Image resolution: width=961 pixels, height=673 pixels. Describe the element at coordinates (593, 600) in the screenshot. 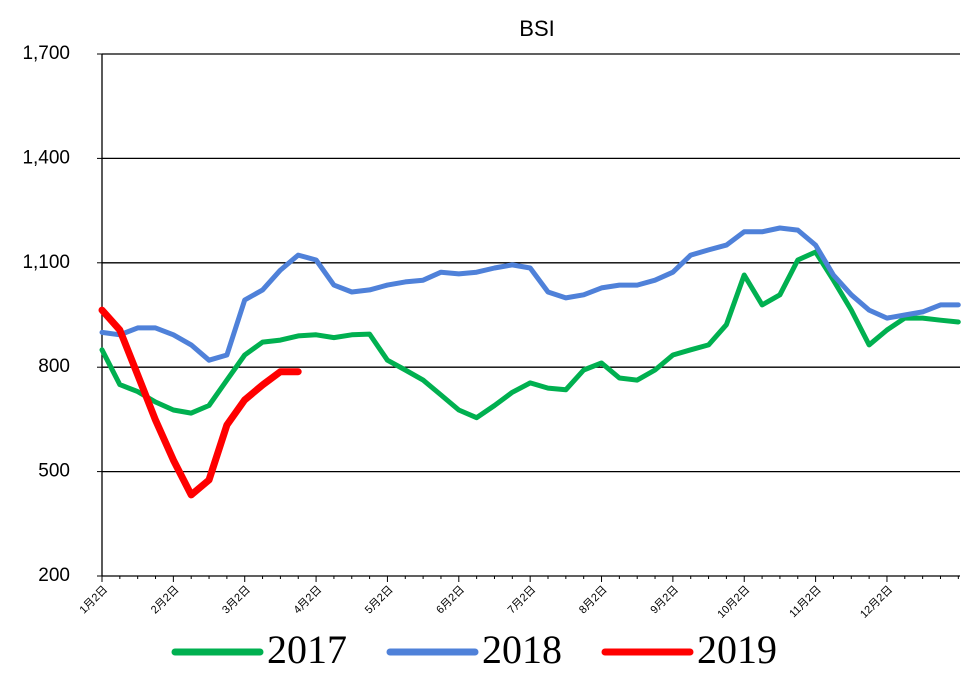

I see `x-tick-label: 8月2日` at that location.